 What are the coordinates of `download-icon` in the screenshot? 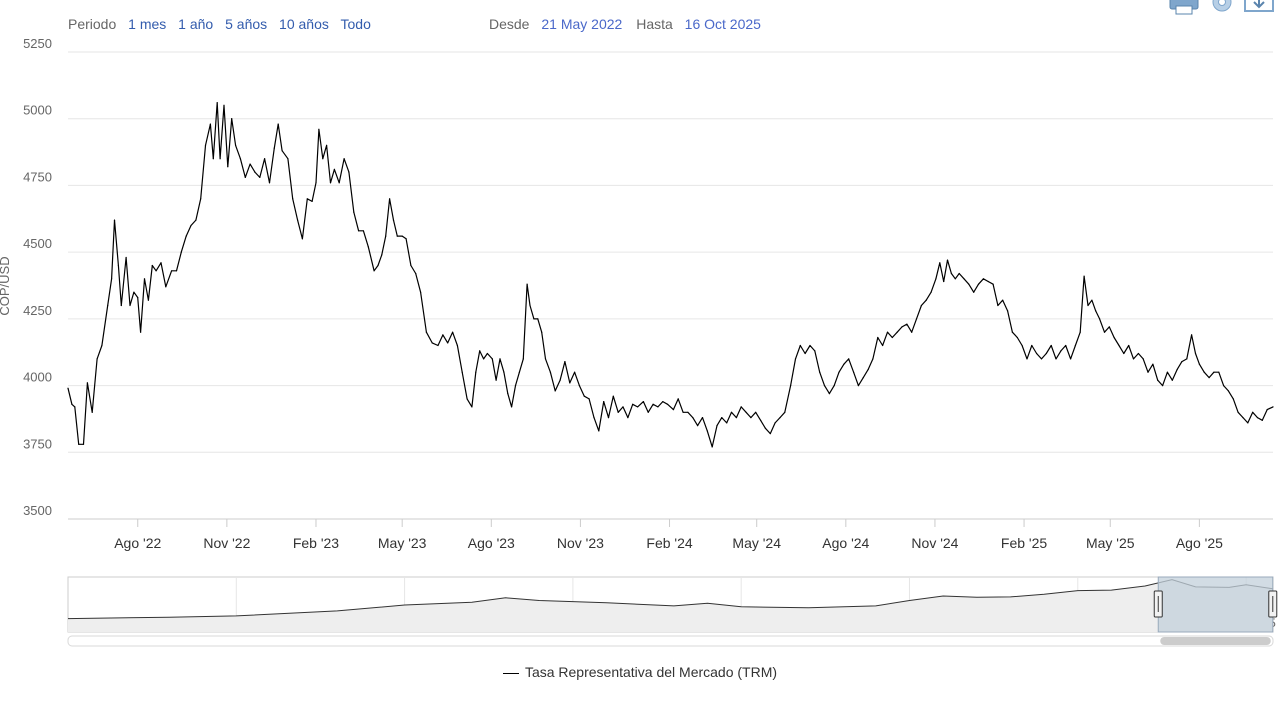 It's located at (1259, 8).